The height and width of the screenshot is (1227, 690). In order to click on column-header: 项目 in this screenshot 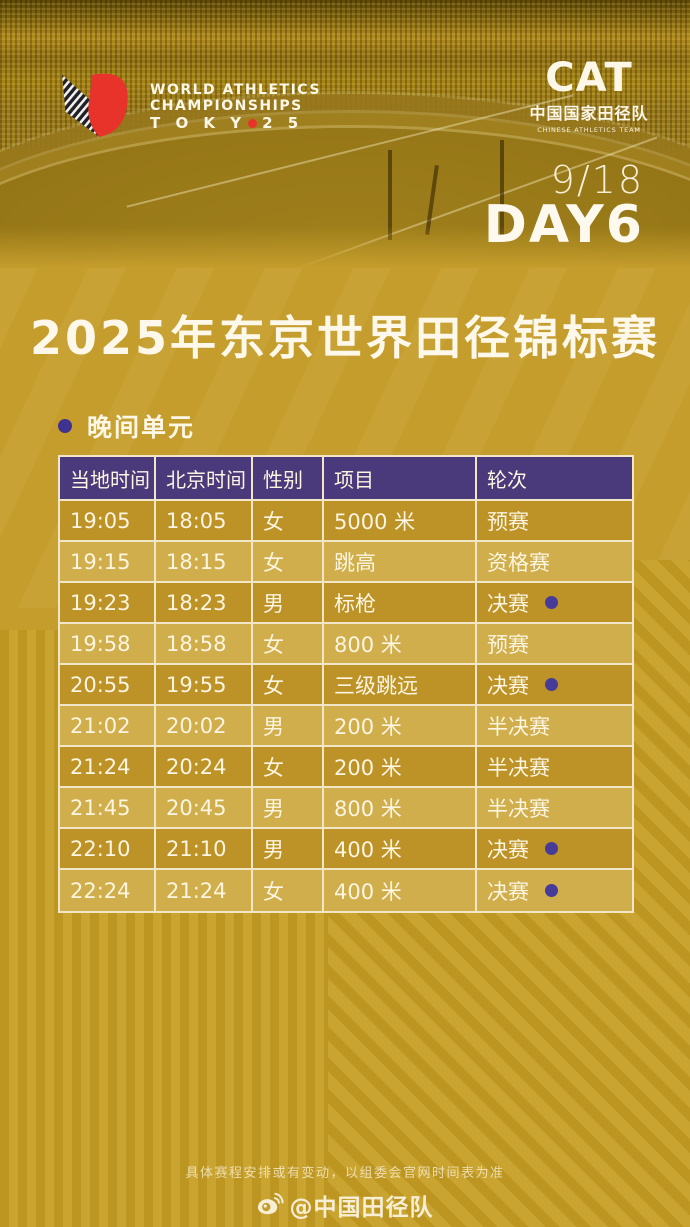, I will do `click(400, 478)`.